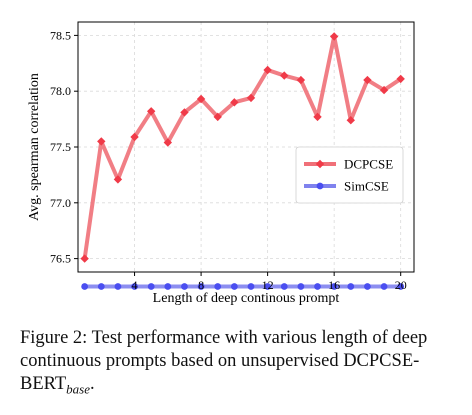 This screenshot has height=415, width=472. Describe the element at coordinates (243, 286) in the screenshot. I see `series-simcse` at that location.